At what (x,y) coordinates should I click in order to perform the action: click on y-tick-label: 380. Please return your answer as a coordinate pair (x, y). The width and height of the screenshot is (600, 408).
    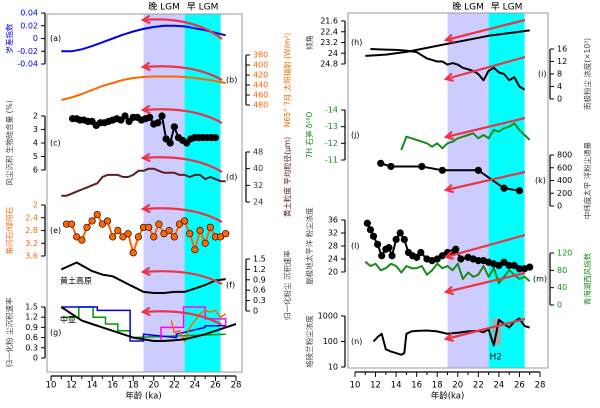
    Looking at the image, I should click on (260, 55).